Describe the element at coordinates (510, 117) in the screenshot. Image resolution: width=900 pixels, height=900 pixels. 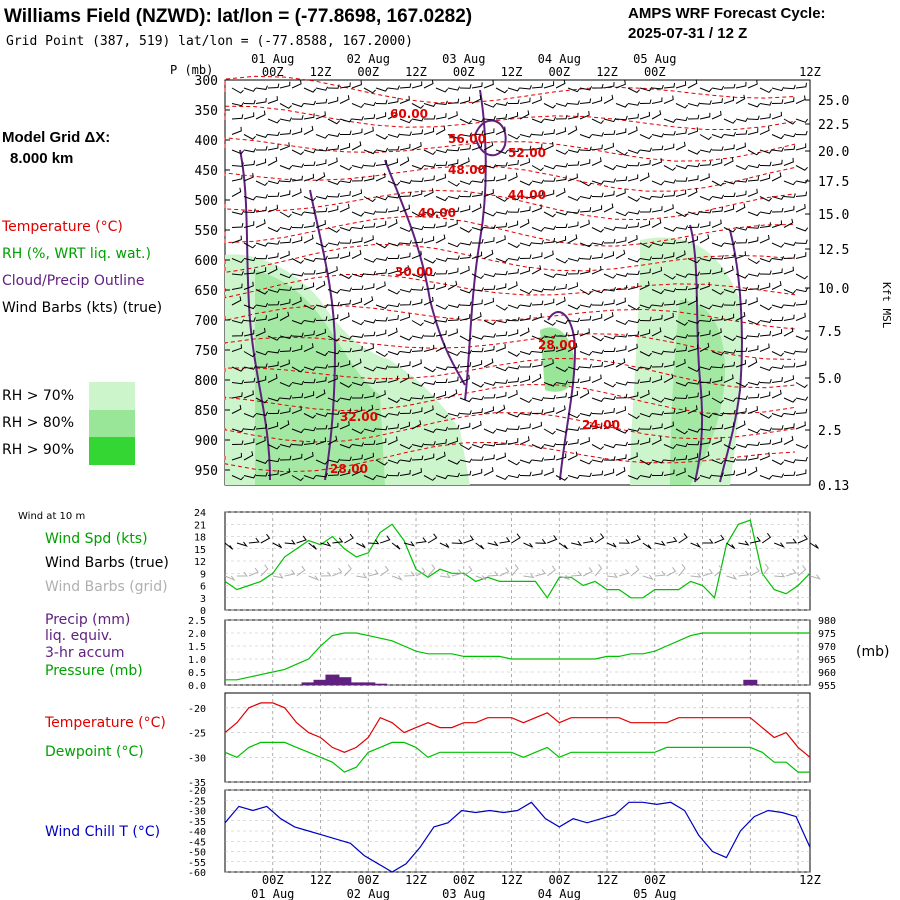
I see `temperature-contour` at that location.